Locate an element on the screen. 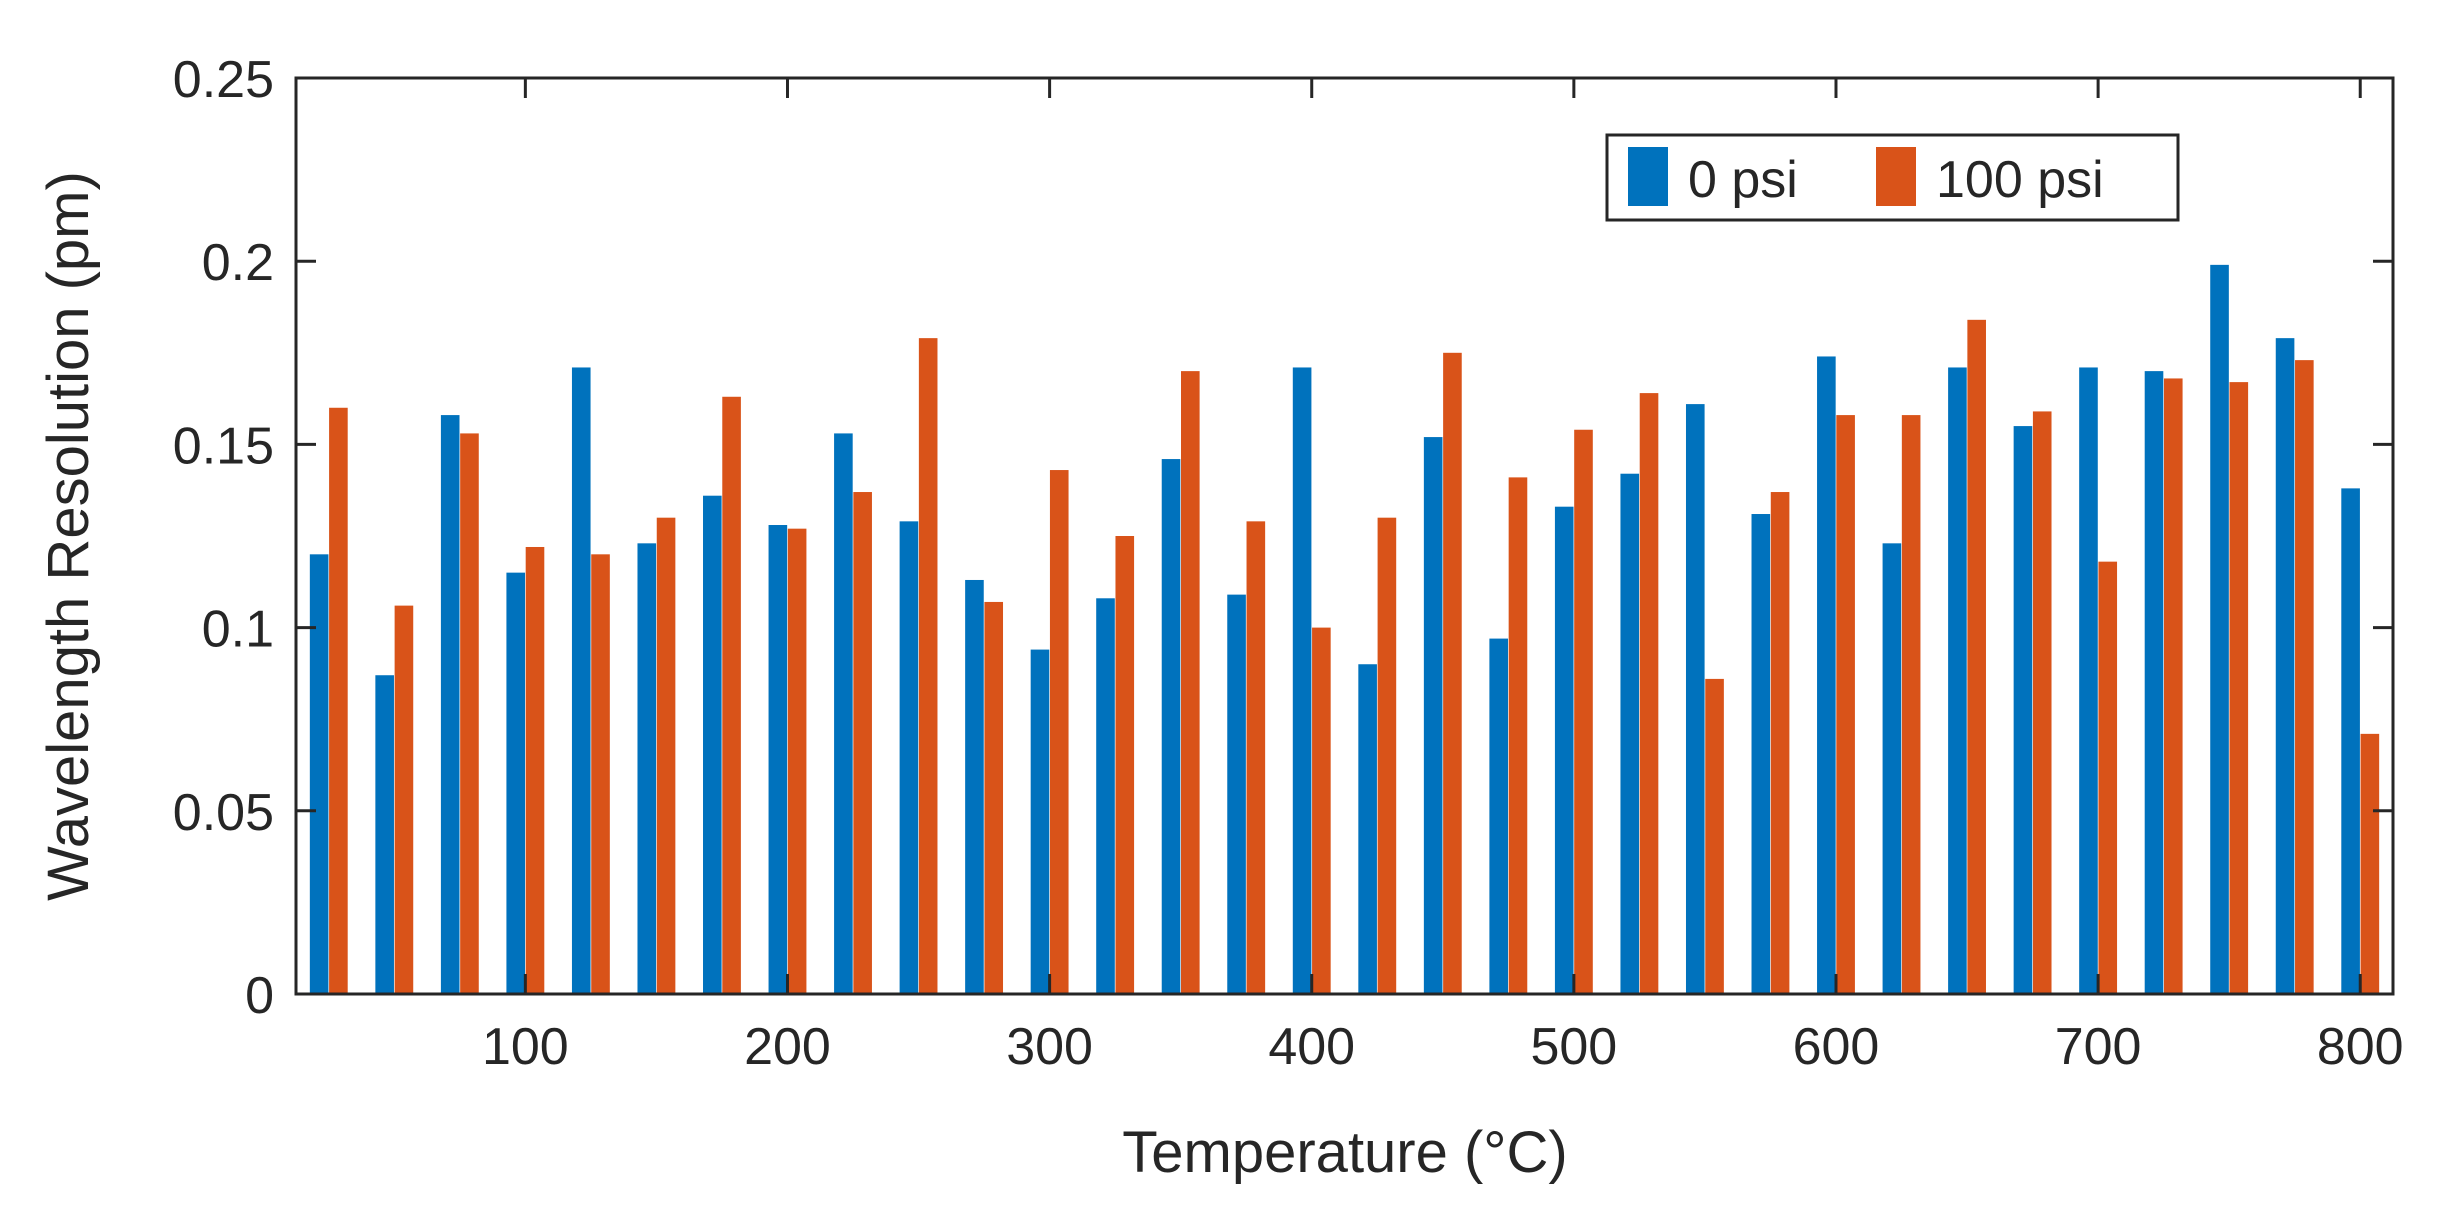  y-tick-label: 0.15 is located at coordinates (223, 446).